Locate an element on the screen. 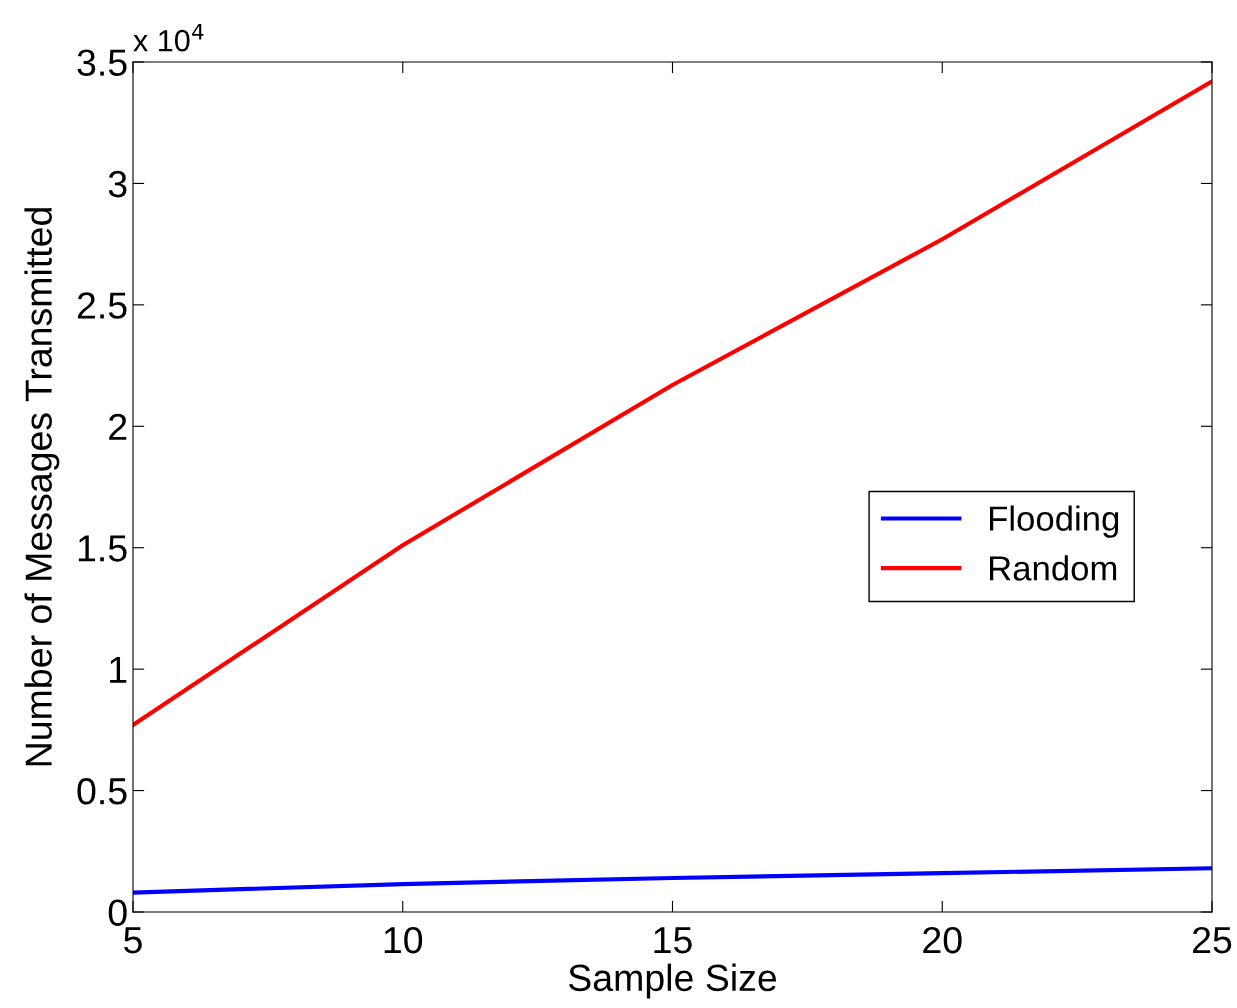 Image resolution: width=1237 pixels, height=1008 pixels. legend-label: Flooding is located at coordinates (1054, 521).